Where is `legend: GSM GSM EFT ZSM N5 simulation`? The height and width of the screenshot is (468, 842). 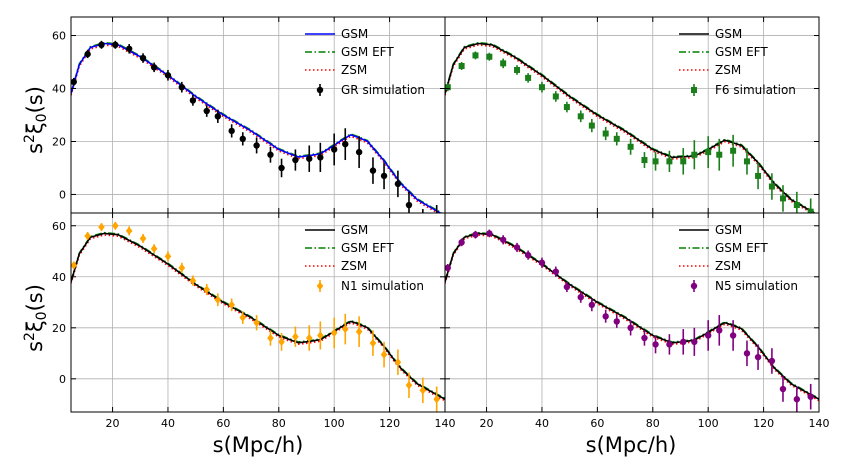
legend: GSM GSM EFT ZSM N5 simulation is located at coordinates (738, 258).